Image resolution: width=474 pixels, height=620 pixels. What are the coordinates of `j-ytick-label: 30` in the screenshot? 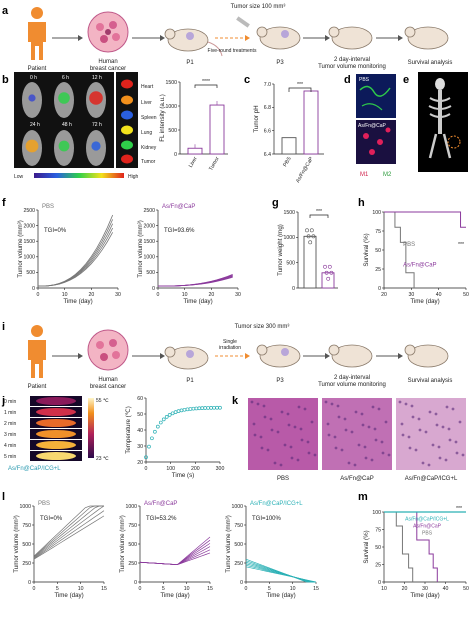 It's located at (140, 447).